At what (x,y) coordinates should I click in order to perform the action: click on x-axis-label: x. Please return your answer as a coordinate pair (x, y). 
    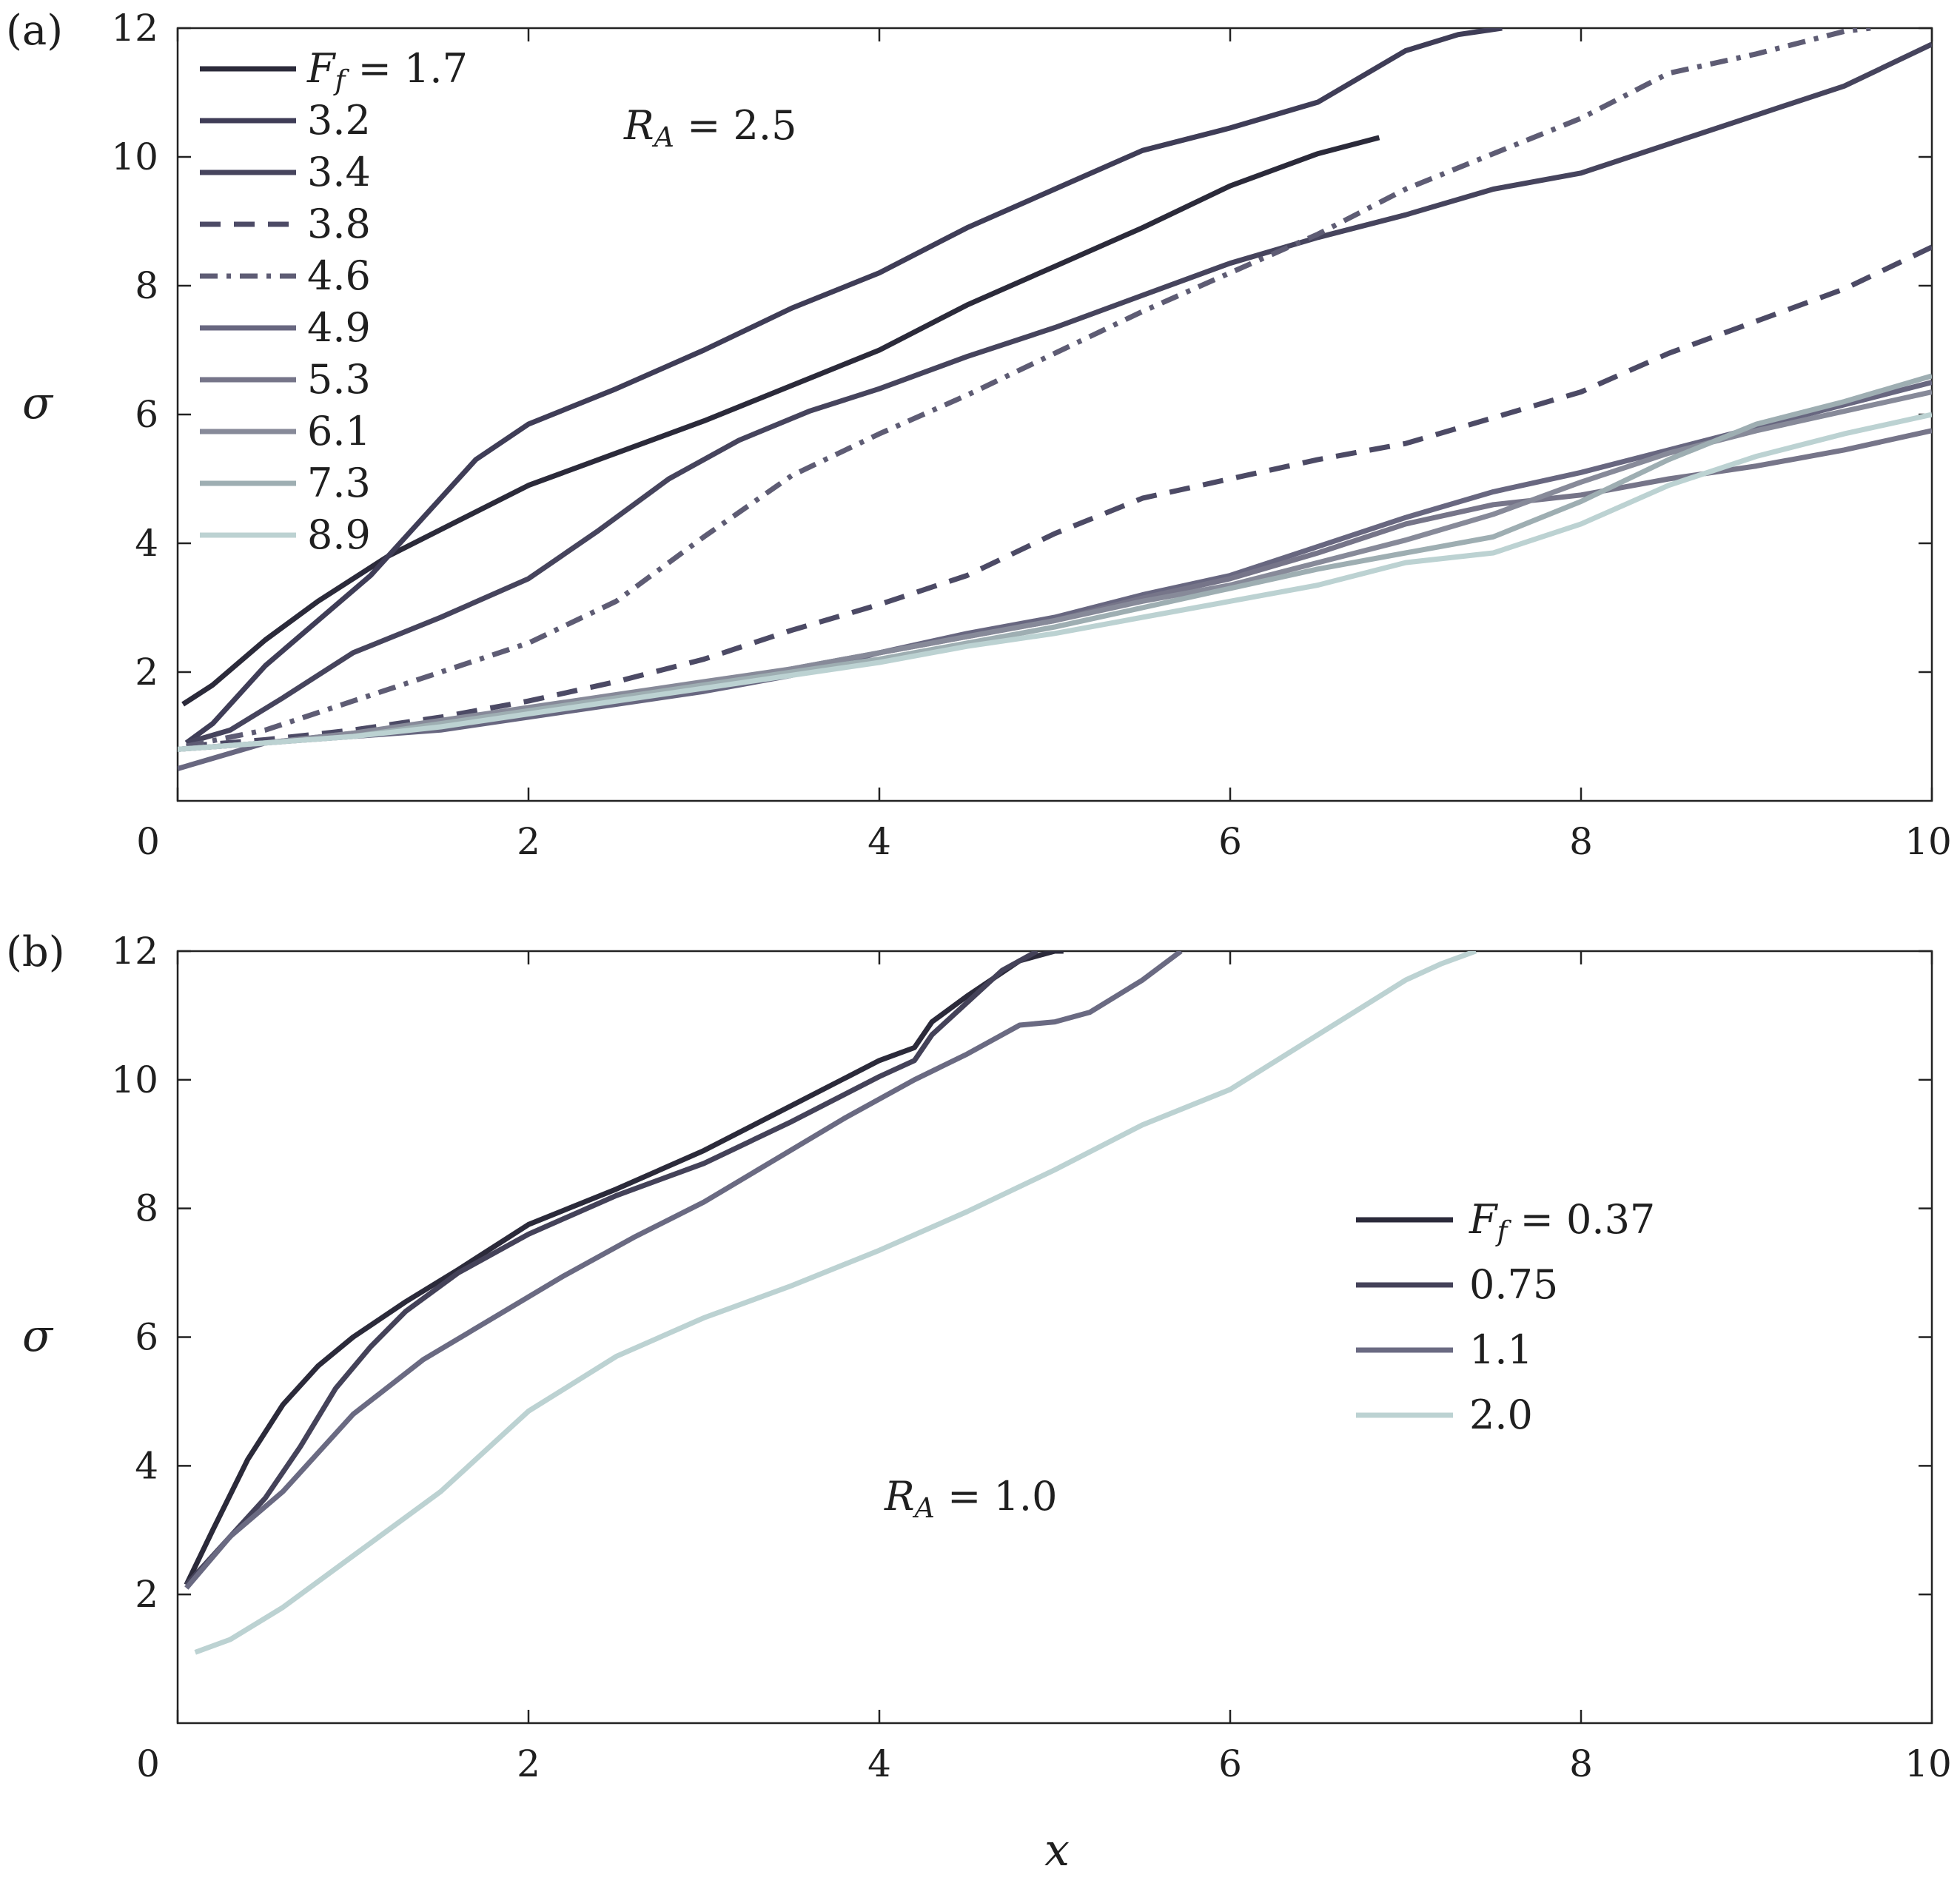
    Looking at the image, I should click on (1057, 1850).